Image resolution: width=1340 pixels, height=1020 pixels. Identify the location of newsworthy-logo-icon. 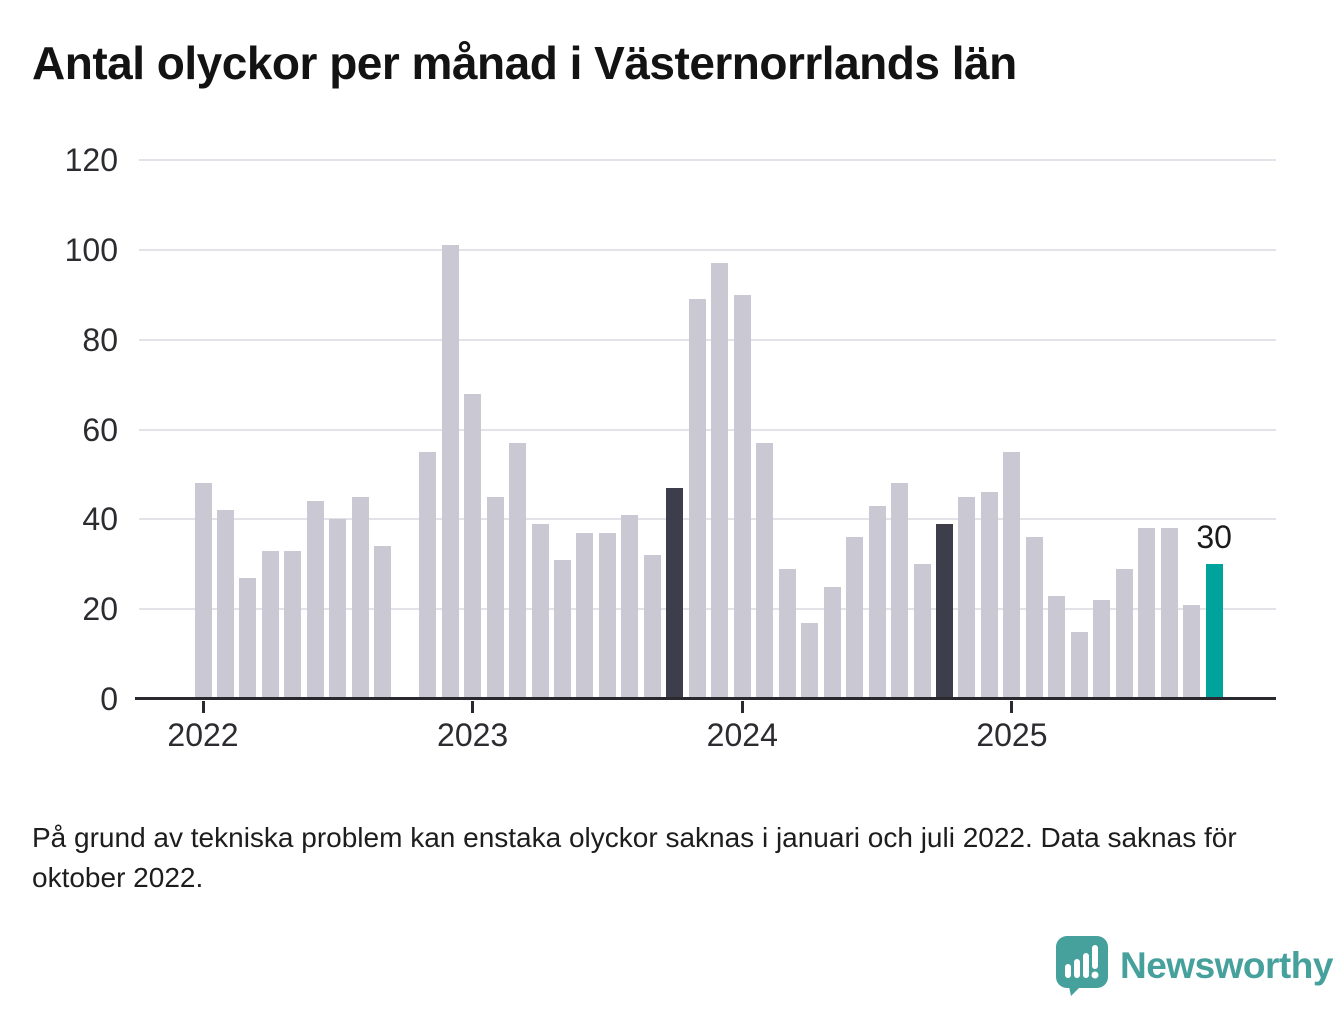
(1082, 966).